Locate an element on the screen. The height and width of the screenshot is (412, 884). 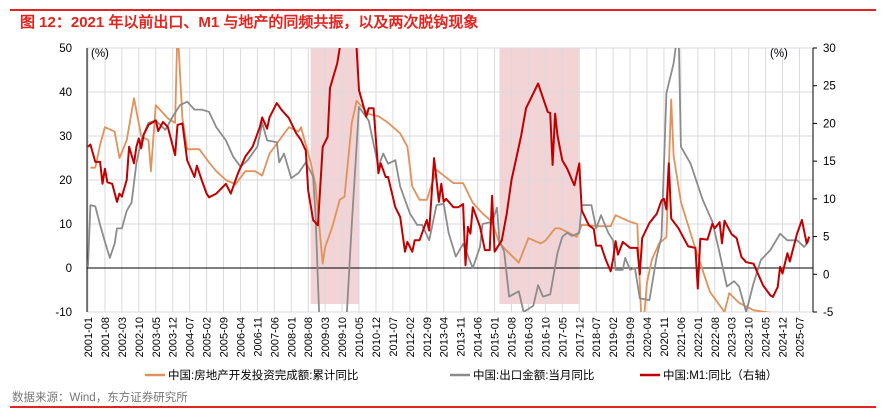
legend-label: 中国:M1:同比（右轴） is located at coordinates (720, 375).